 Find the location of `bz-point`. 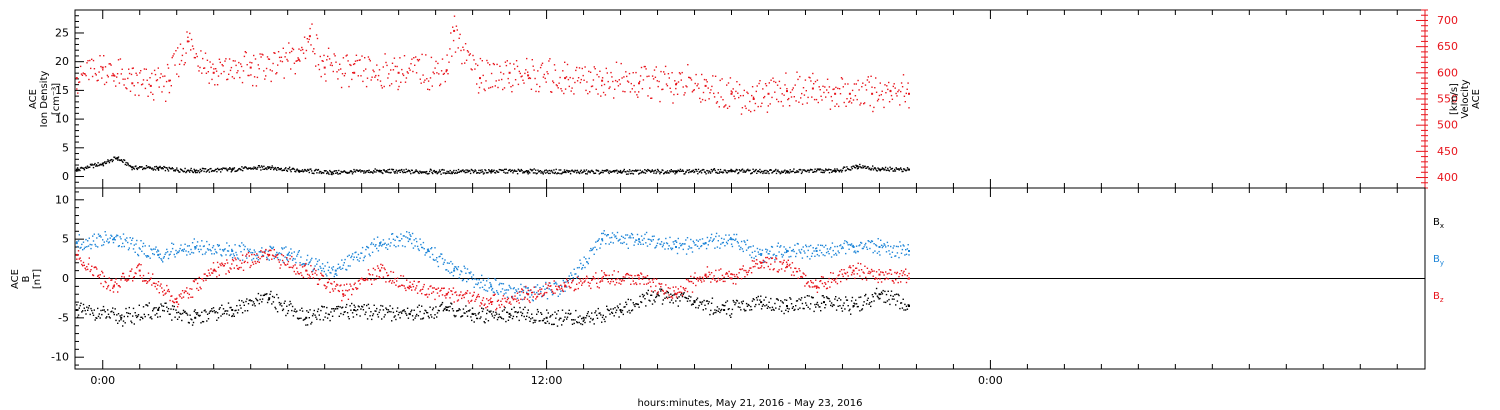

bz-point is located at coordinates (731, 278).